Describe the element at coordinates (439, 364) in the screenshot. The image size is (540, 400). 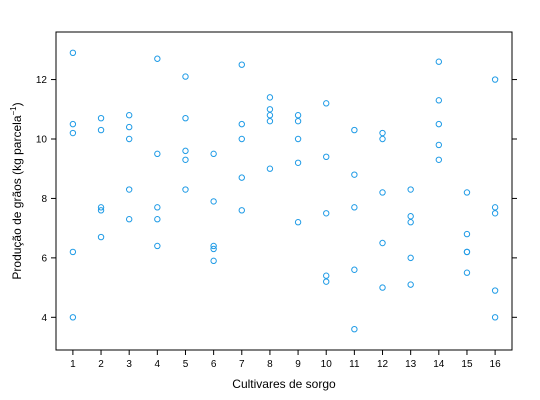
I see `x-tick-label: 14` at that location.